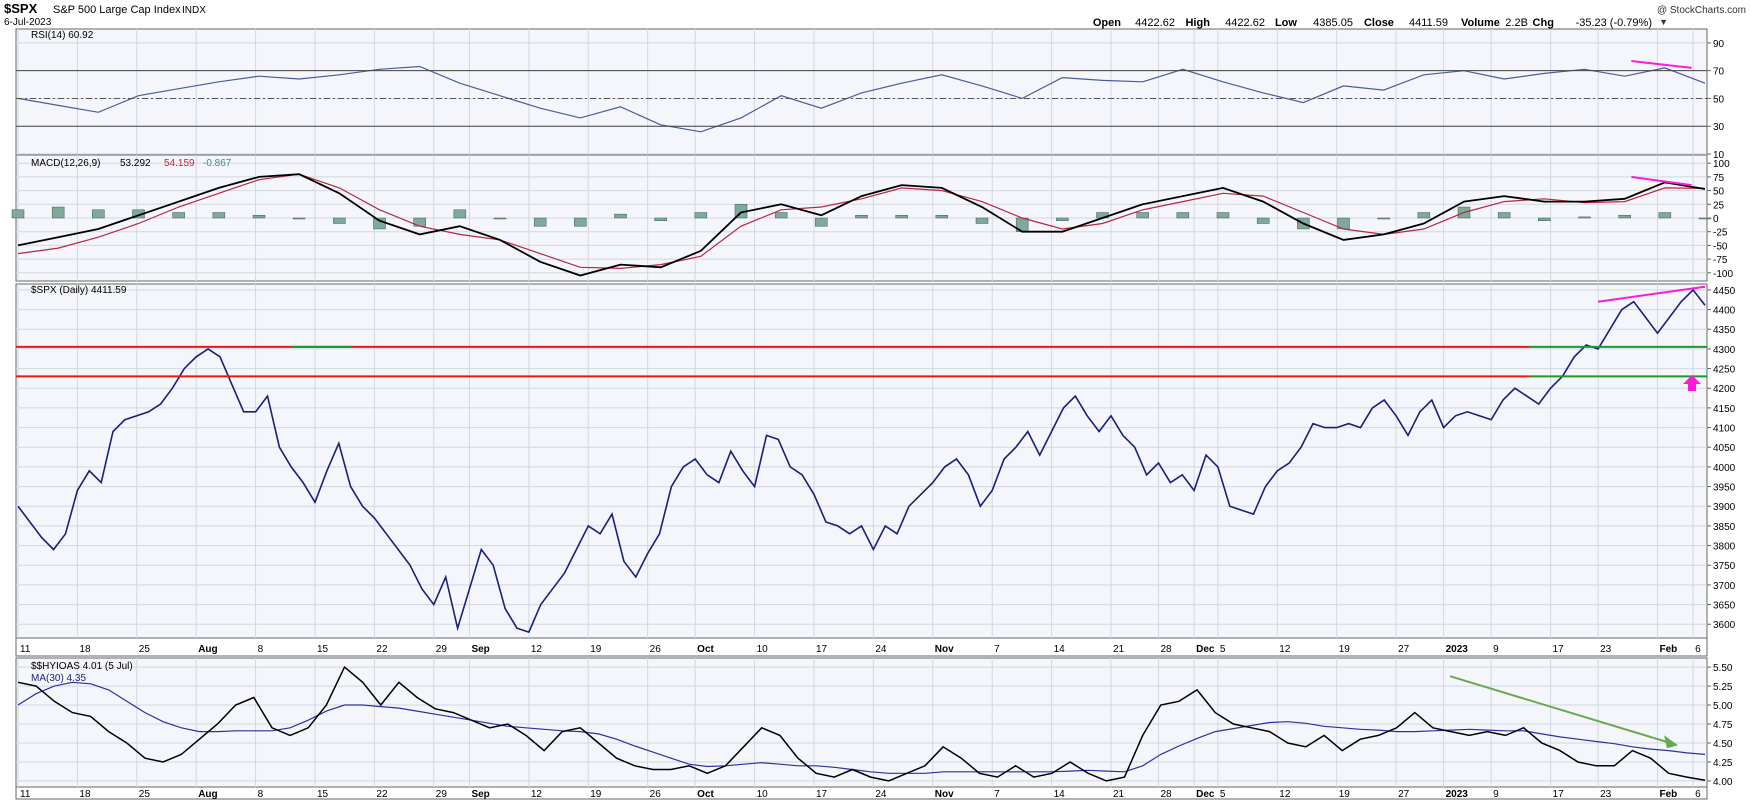 The height and width of the screenshot is (805, 1750). Describe the element at coordinates (207, 649) in the screenshot. I see `x-tick-label: Aug` at that location.